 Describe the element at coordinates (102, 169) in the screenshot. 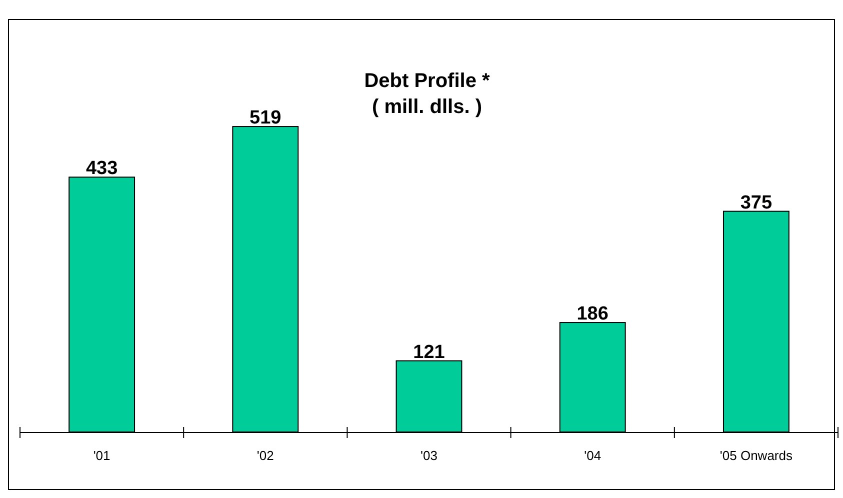

I see `data-label: 433` at that location.